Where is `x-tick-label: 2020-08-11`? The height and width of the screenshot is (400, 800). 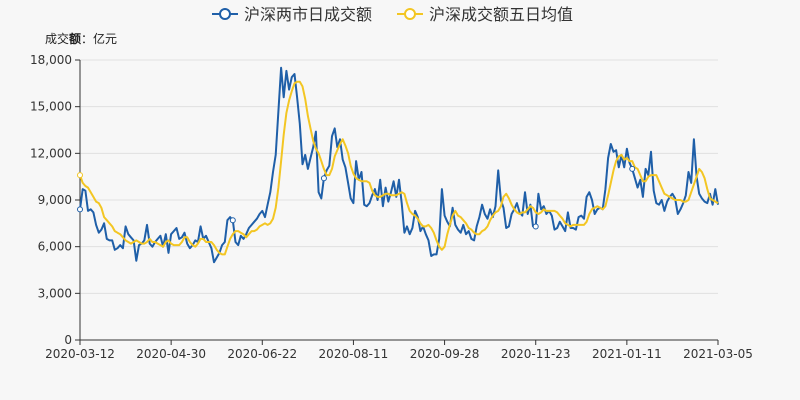
x-tick-label: 2020-08-11 is located at coordinates (354, 354).